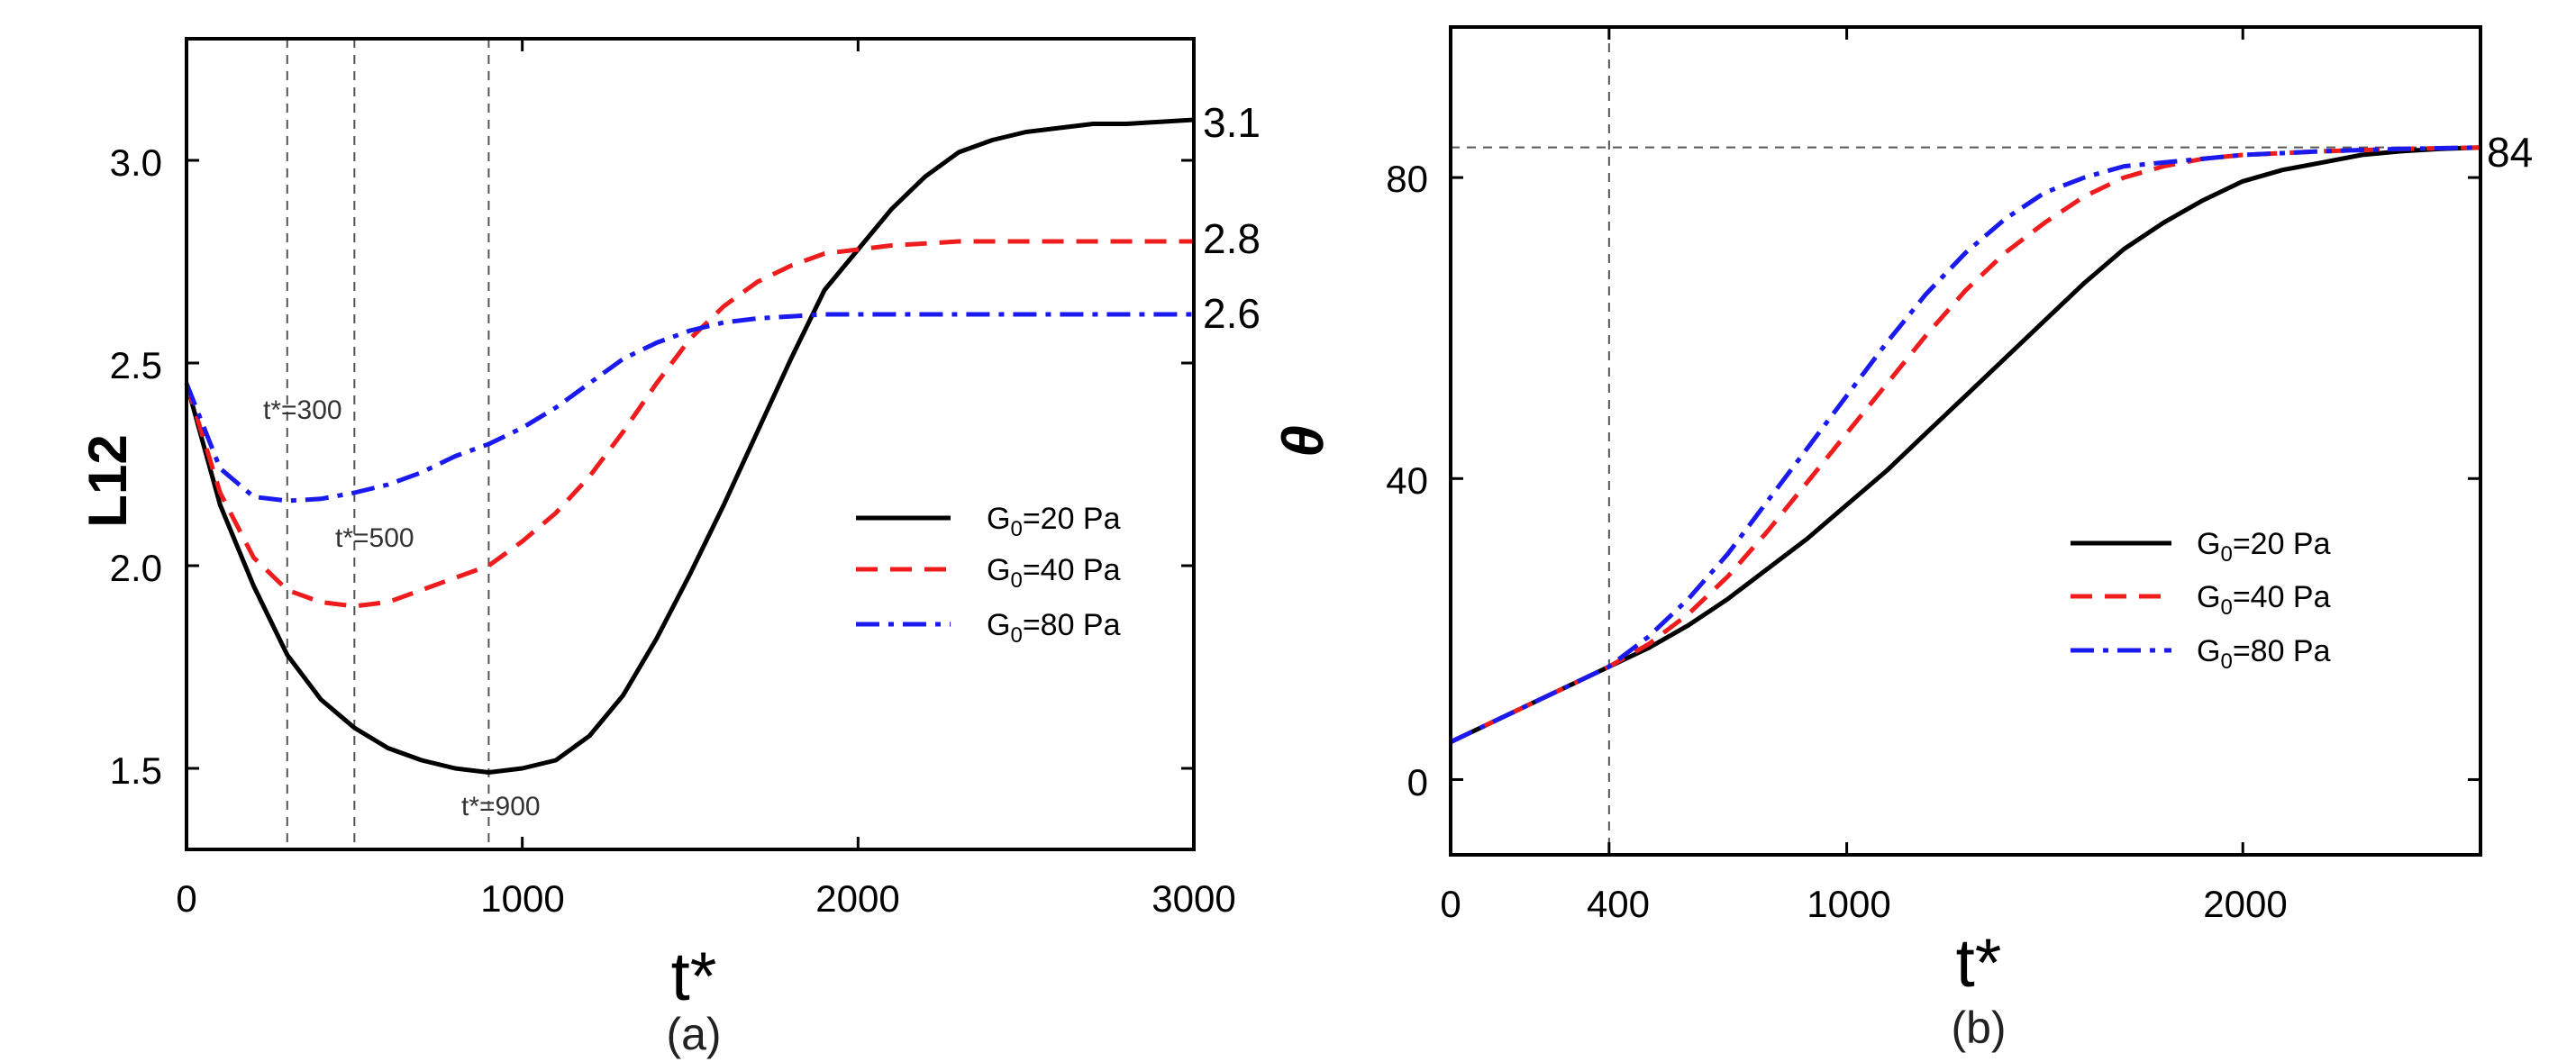  Describe the element at coordinates (1417, 782) in the screenshot. I see `y-tick-label: 0` at that location.